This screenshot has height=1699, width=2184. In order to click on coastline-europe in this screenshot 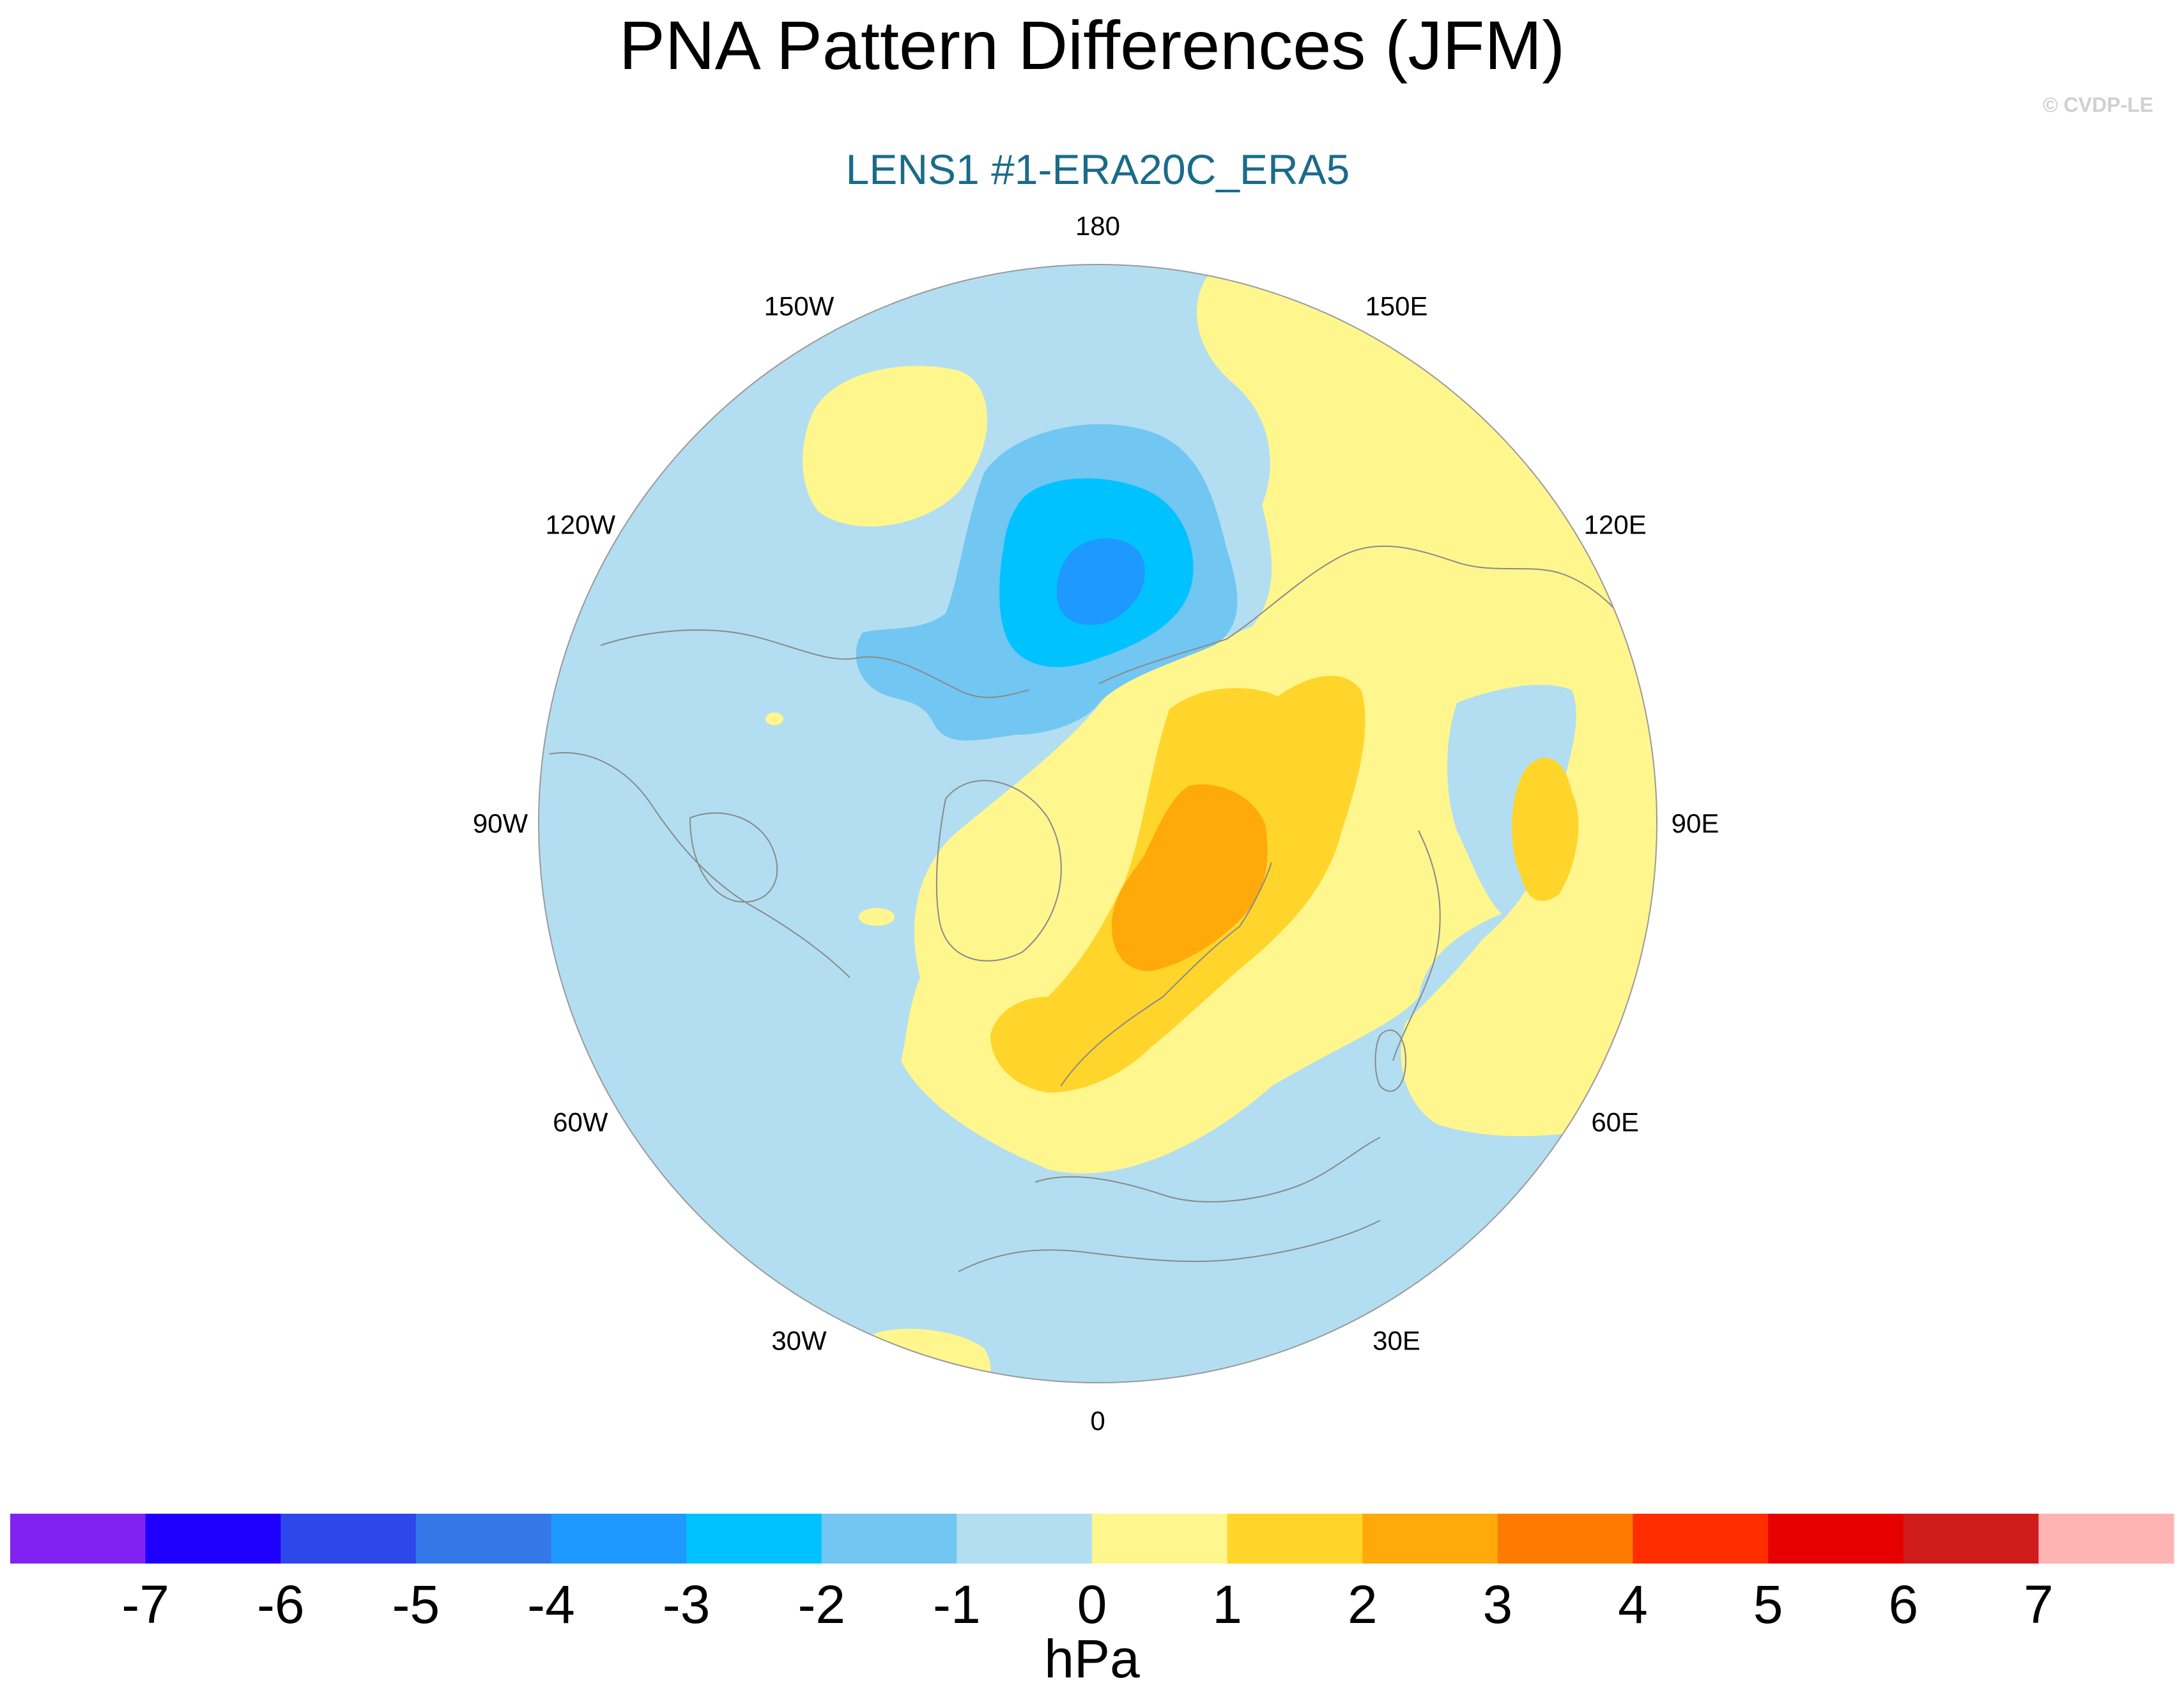, I will do `click(1166, 974)`.